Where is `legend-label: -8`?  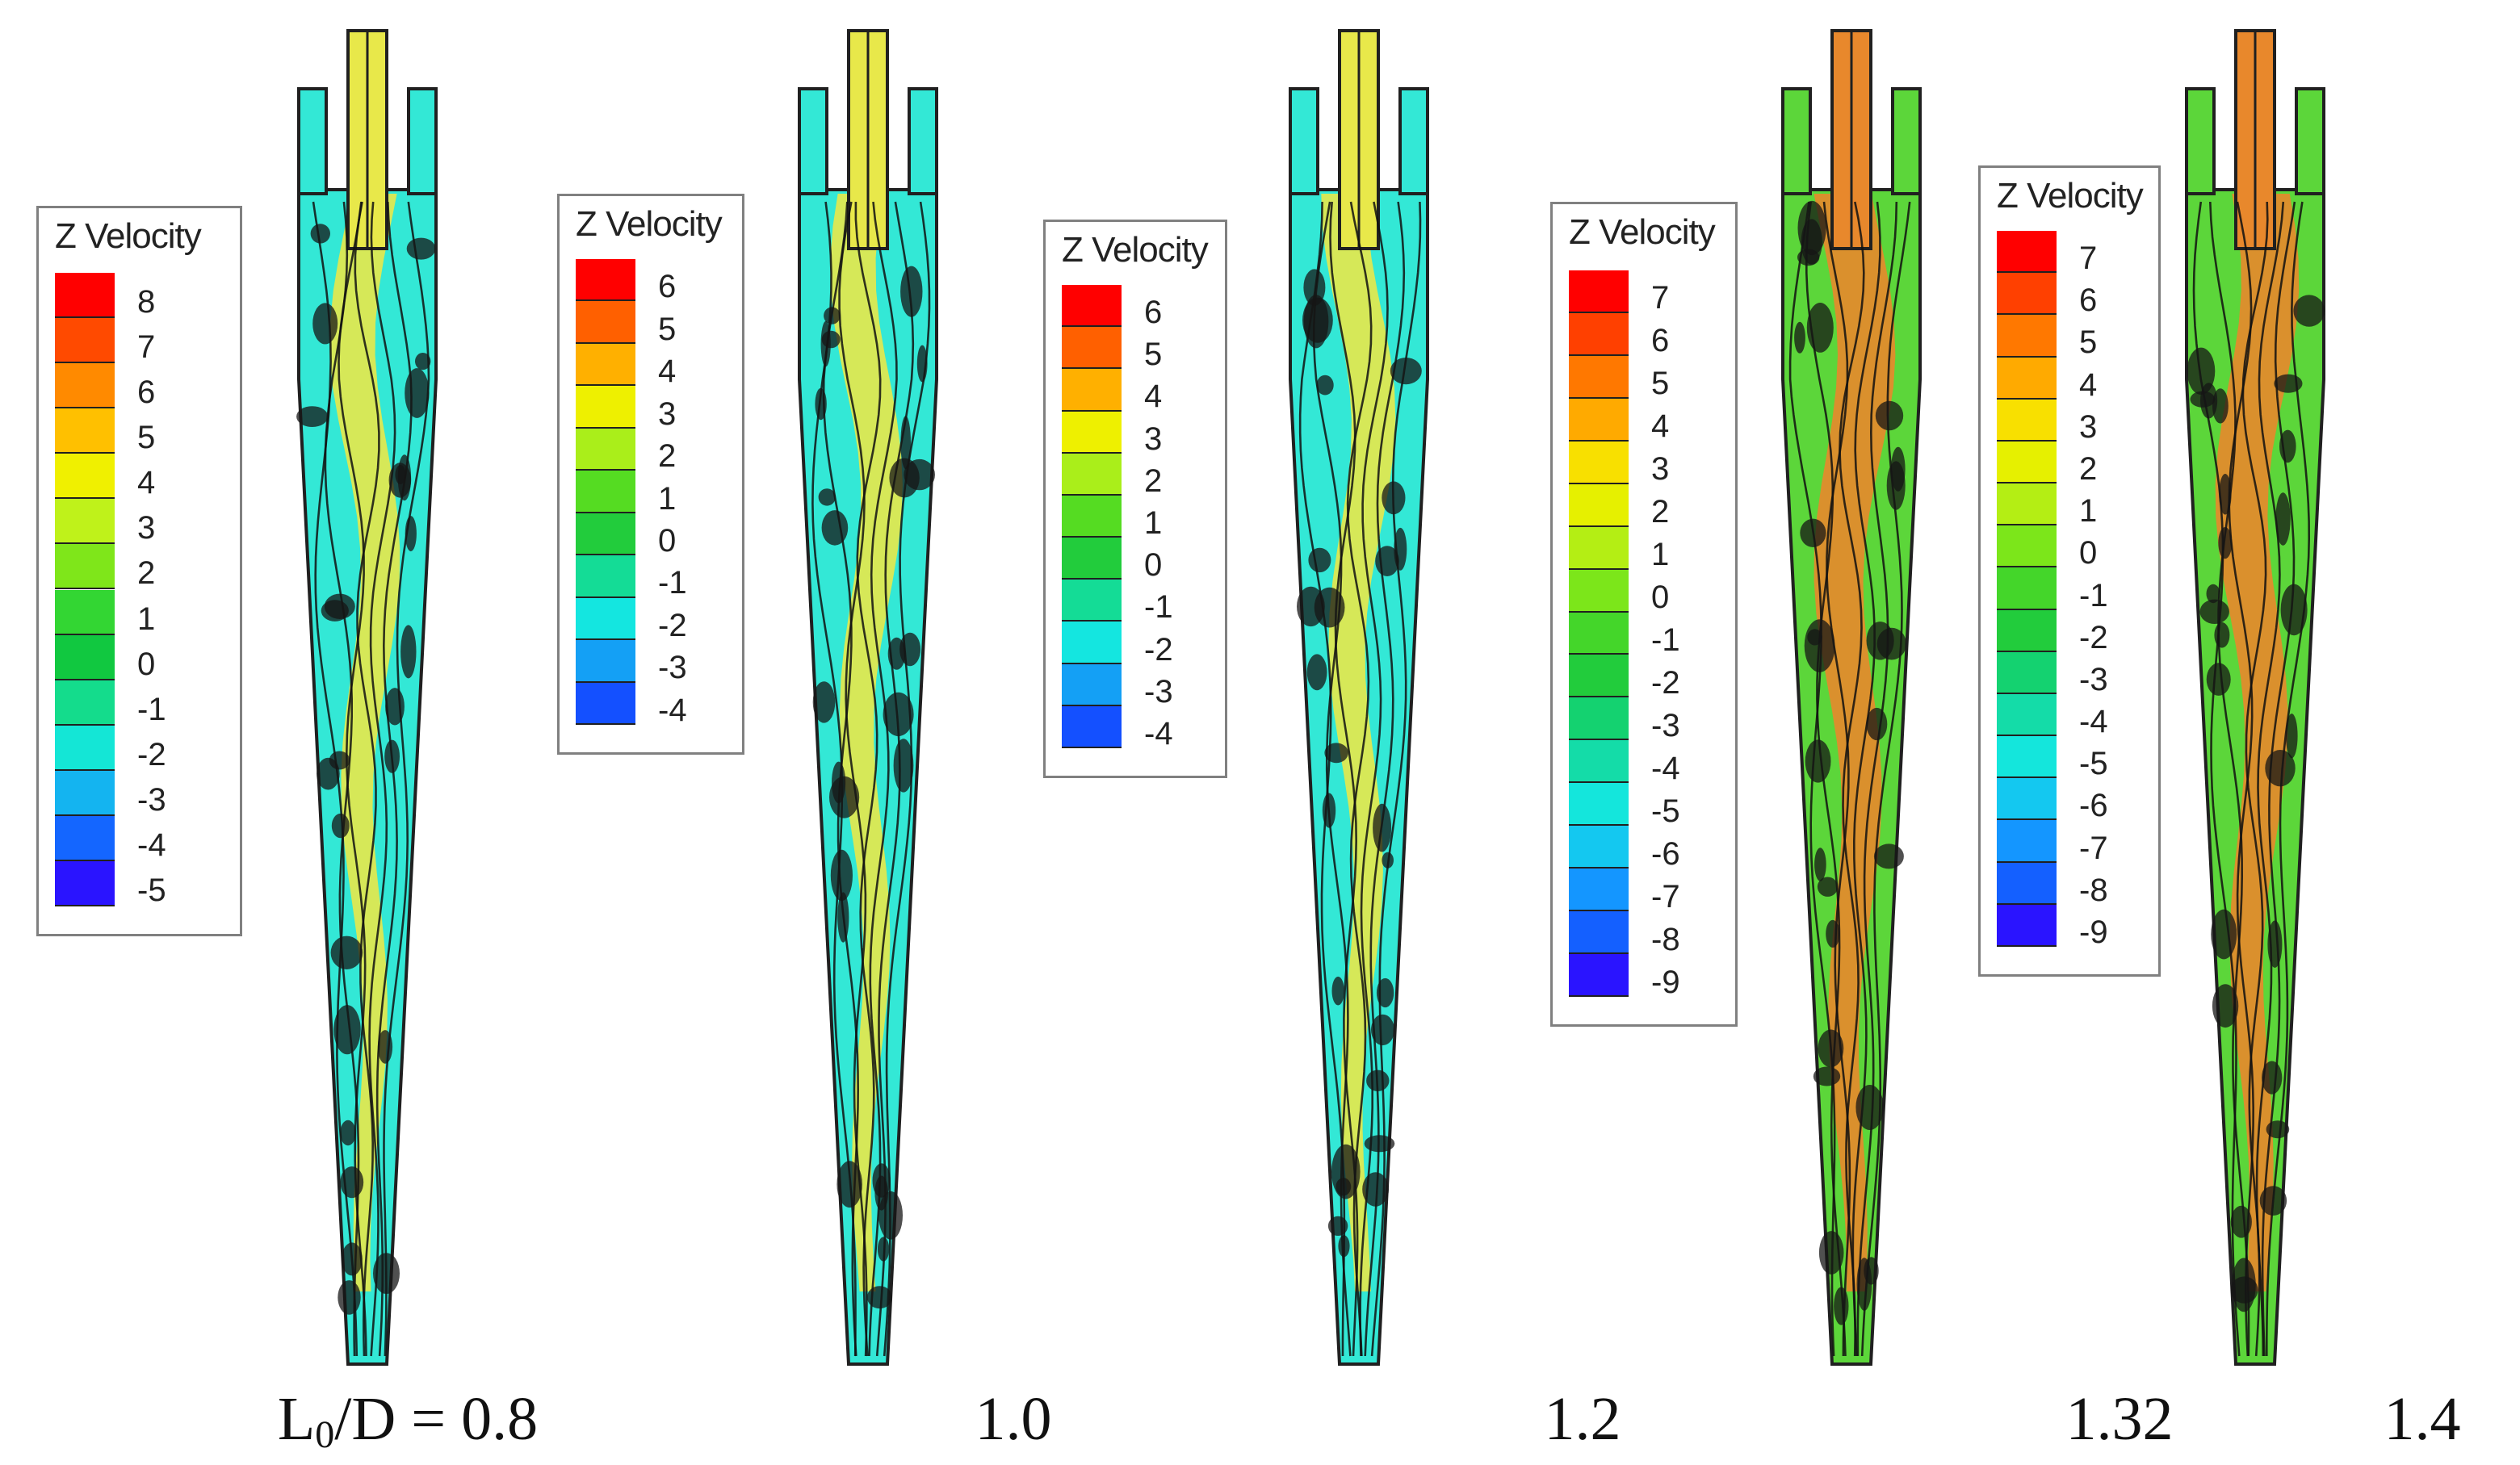
legend-label: -8 is located at coordinates (2093, 890).